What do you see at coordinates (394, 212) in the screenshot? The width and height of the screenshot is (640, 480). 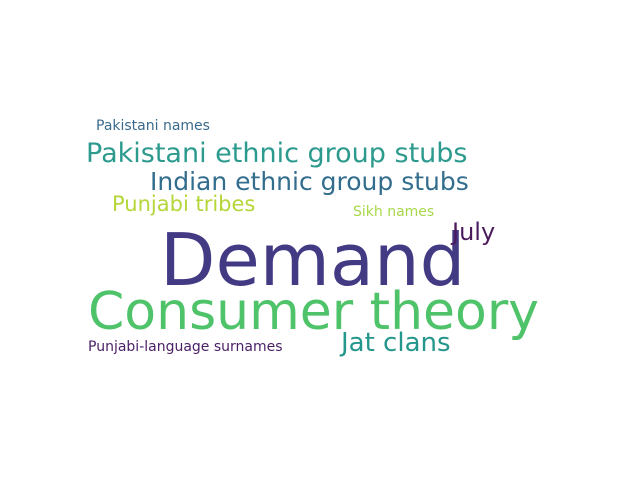 I see `word-sikh-names: Sikh names` at bounding box center [394, 212].